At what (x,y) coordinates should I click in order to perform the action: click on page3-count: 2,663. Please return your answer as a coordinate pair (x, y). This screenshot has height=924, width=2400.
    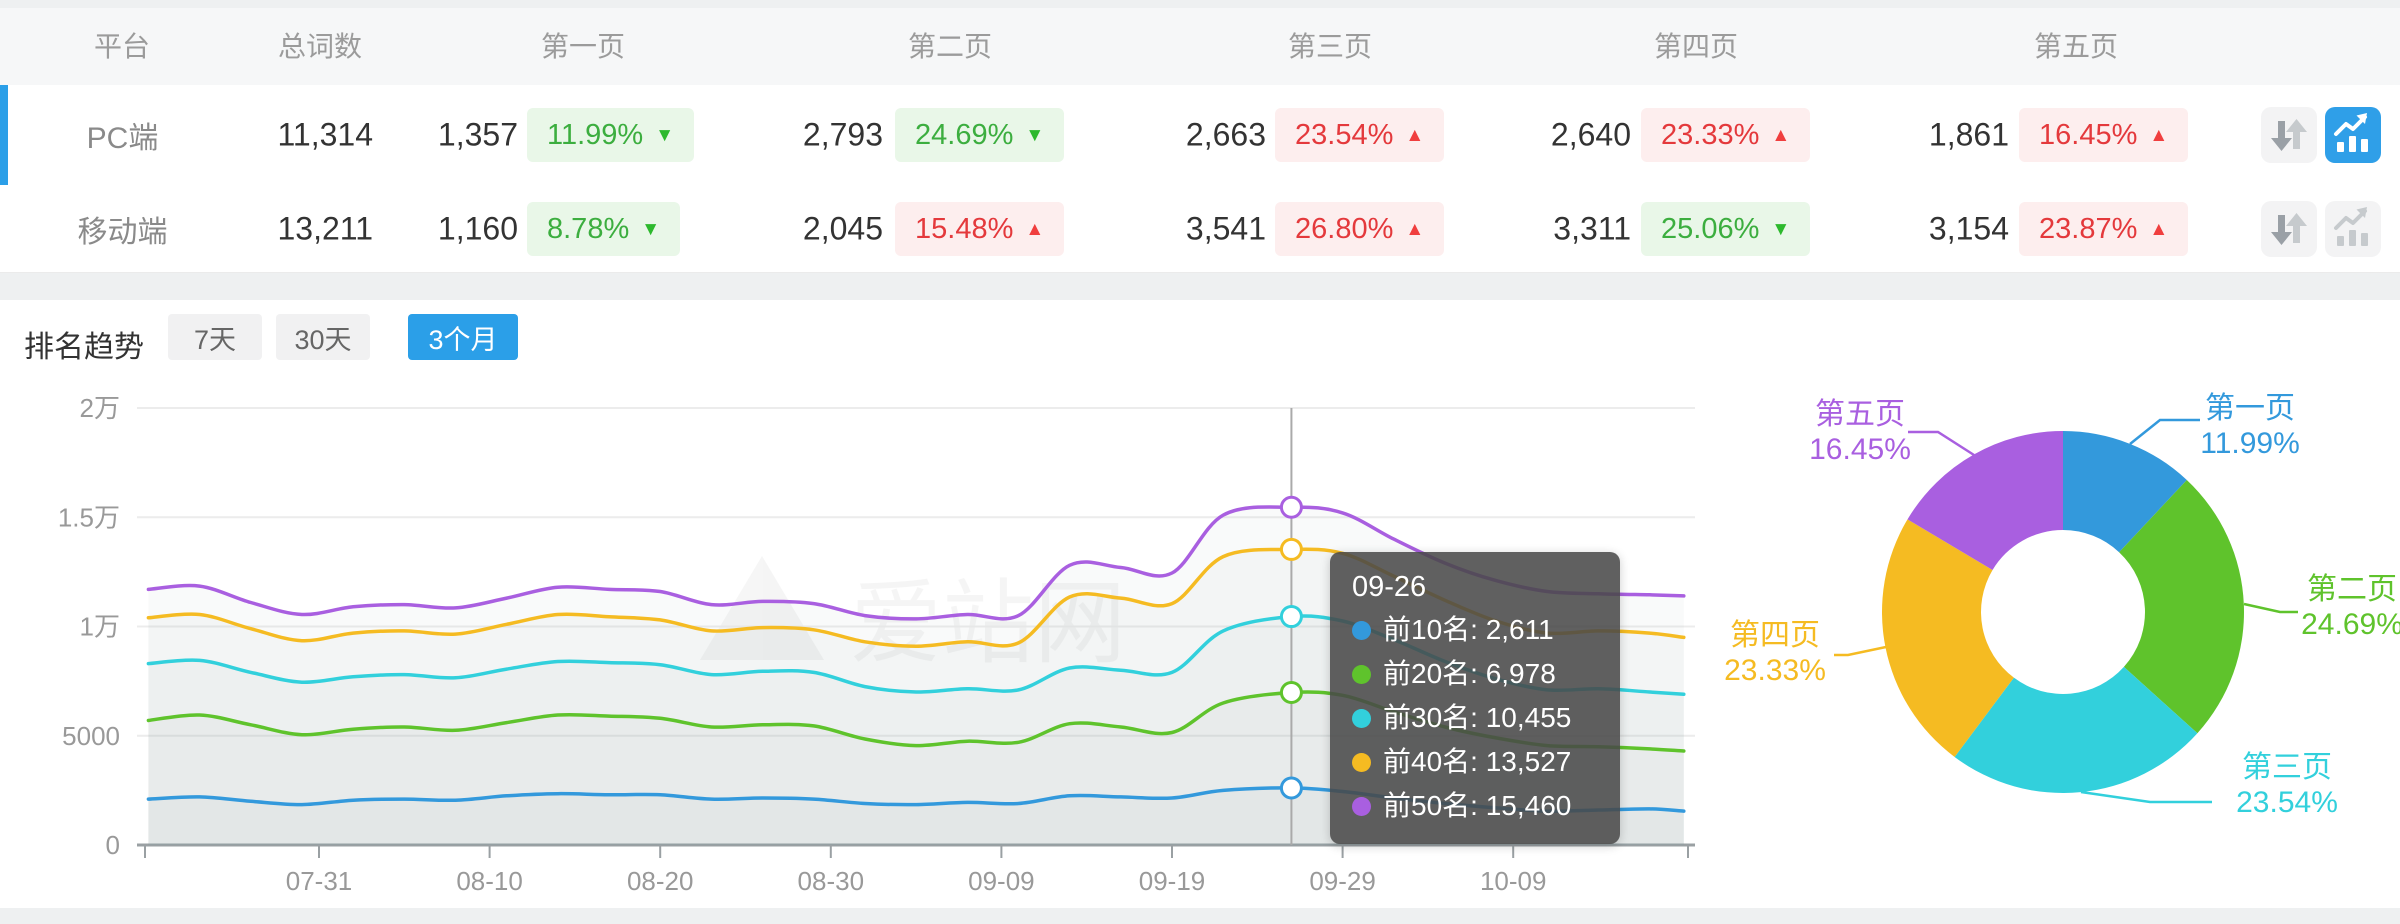
    Looking at the image, I should click on (1225, 134).